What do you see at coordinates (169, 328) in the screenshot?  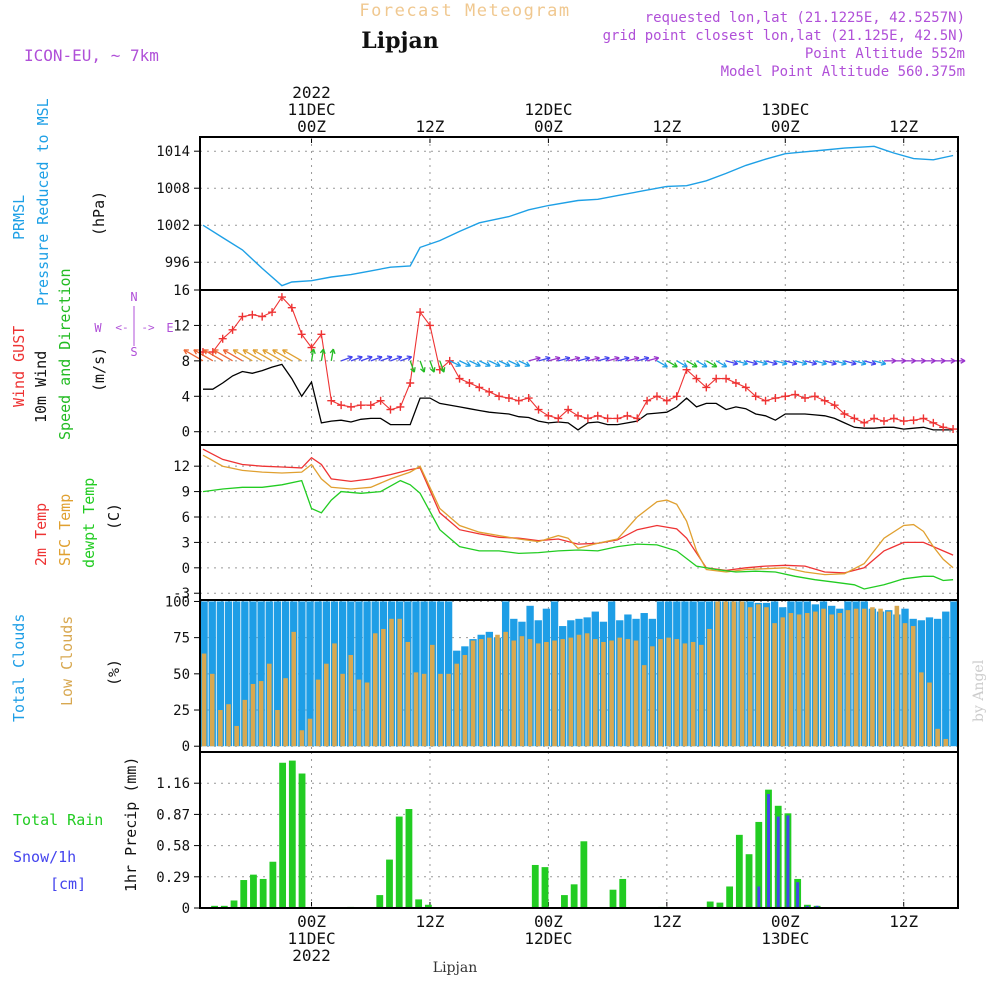 I see `compass-e: E` at bounding box center [169, 328].